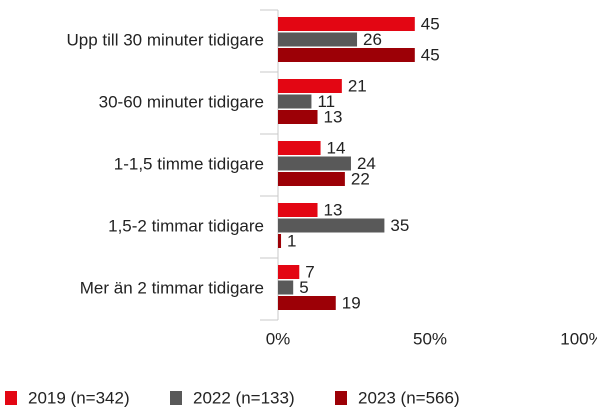 The height and width of the screenshot is (412, 597). What do you see at coordinates (309, 271) in the screenshot?
I see `data-label: 7` at bounding box center [309, 271].